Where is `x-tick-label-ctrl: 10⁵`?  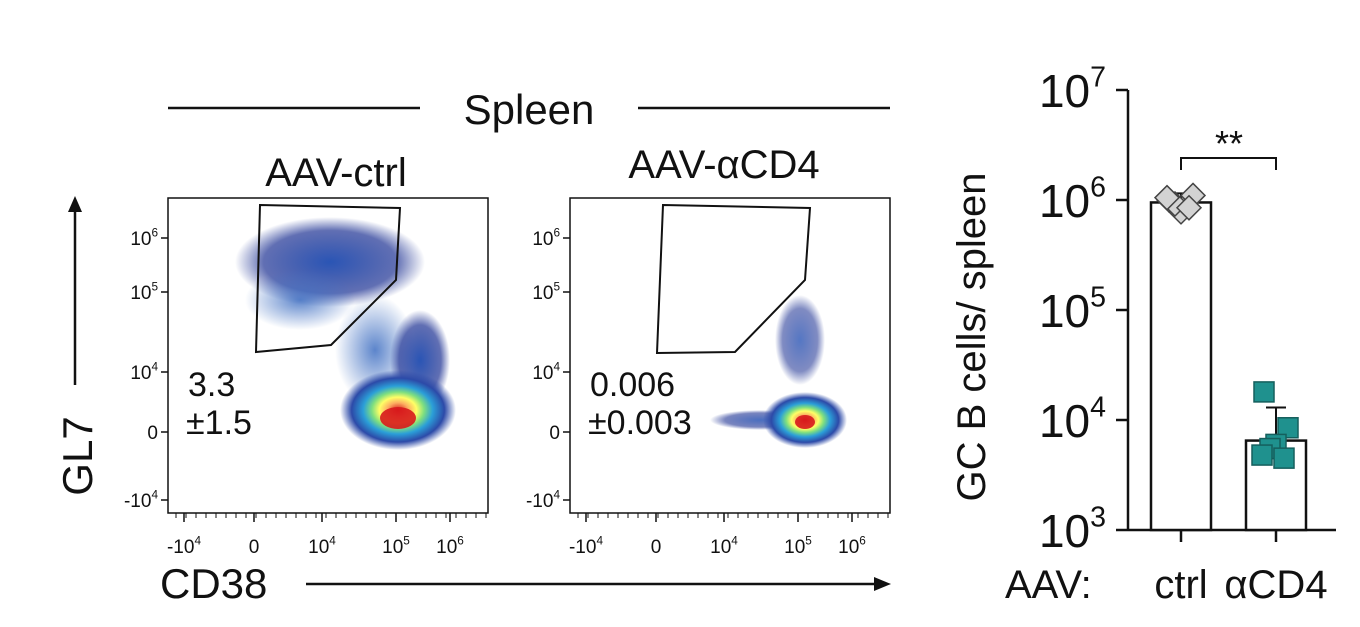 x-tick-label-ctrl: 10⁵ is located at coordinates (396, 546).